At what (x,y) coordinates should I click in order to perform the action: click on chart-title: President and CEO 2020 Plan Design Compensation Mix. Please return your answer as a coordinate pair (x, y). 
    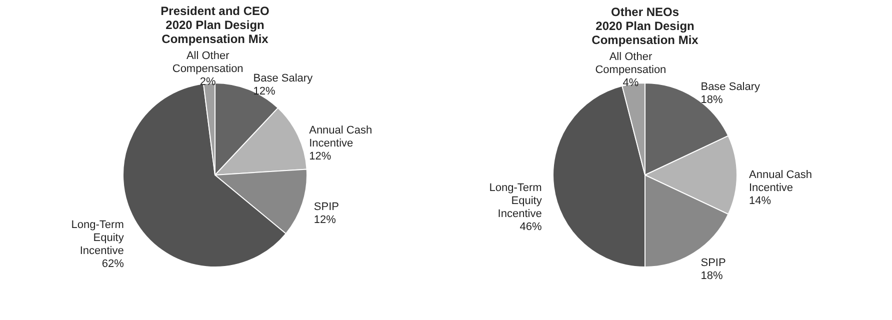
    Looking at the image, I should click on (215, 25).